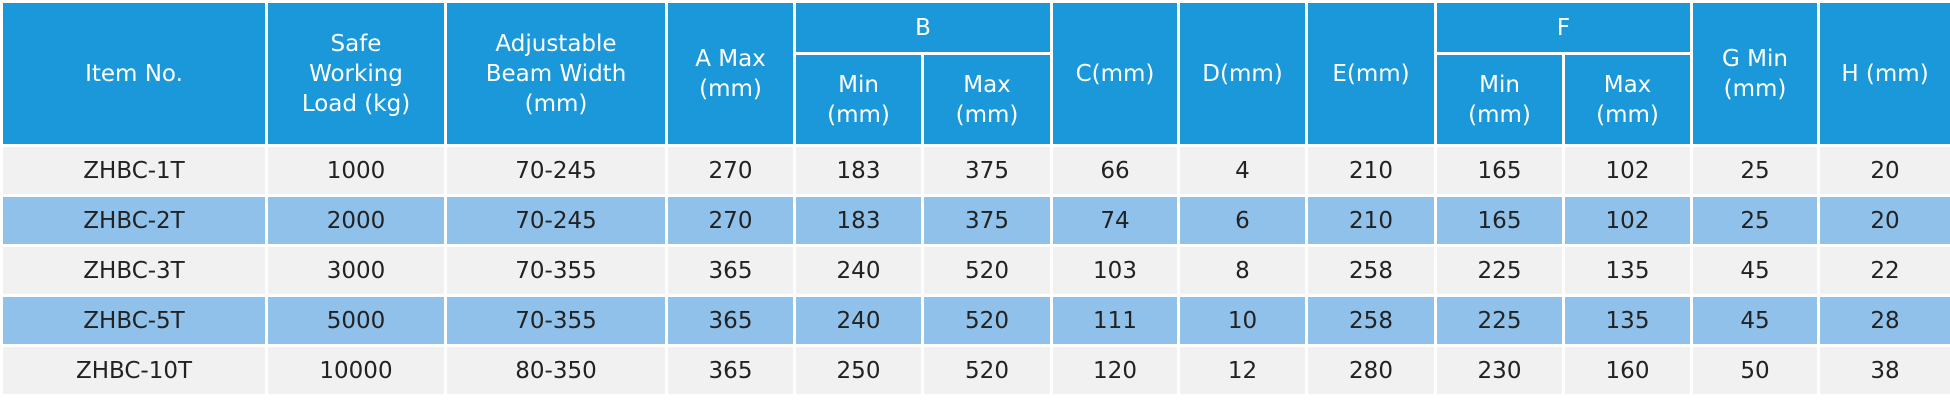 Image resolution: width=1950 pixels, height=411 pixels. Describe the element at coordinates (1242, 370) in the screenshot. I see `table-cell: 12` at that location.